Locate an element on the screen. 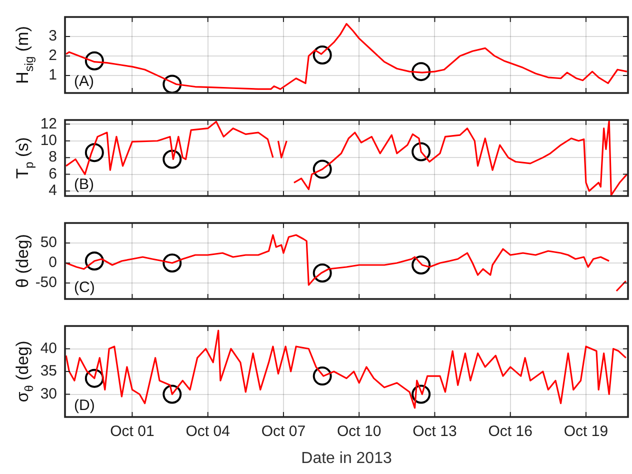  y-tick-label: -50 is located at coordinates (46, 283).